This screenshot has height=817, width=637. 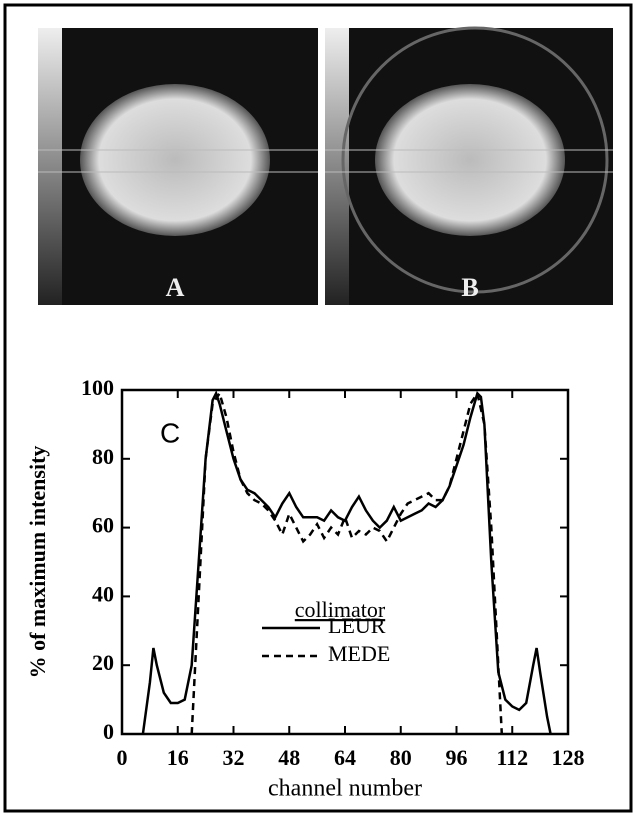 What do you see at coordinates (469, 287) in the screenshot?
I see `panel-label: B` at bounding box center [469, 287].